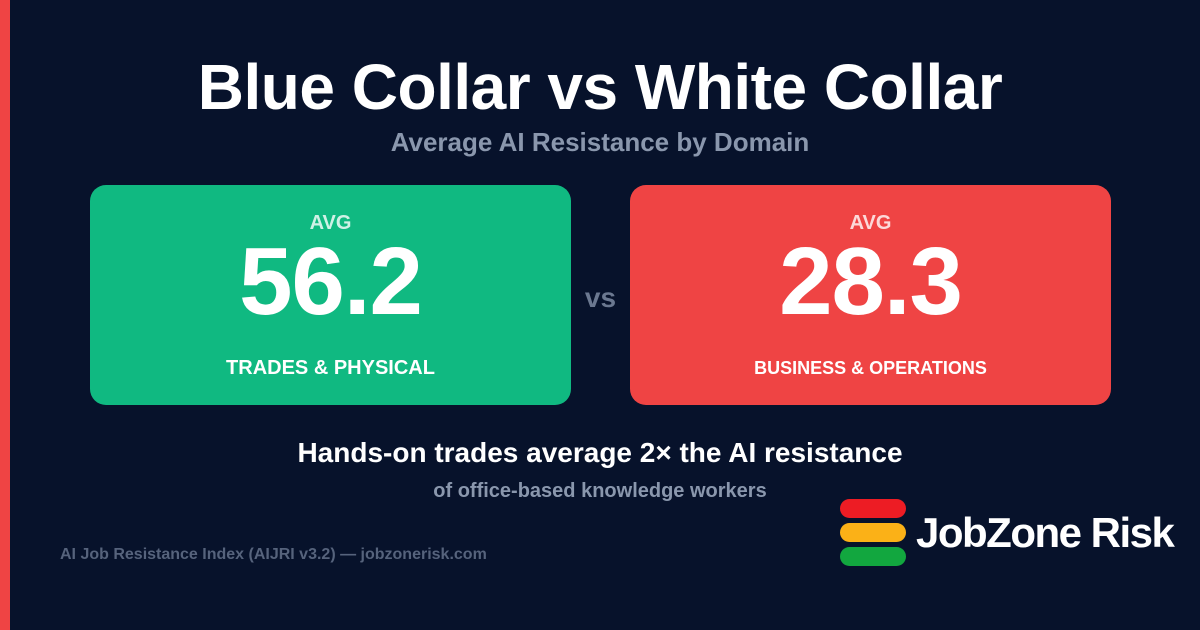 This screenshot has height=630, width=1200. What do you see at coordinates (600, 491) in the screenshot?
I see `subheadline: of office-based knowledge workers` at bounding box center [600, 491].